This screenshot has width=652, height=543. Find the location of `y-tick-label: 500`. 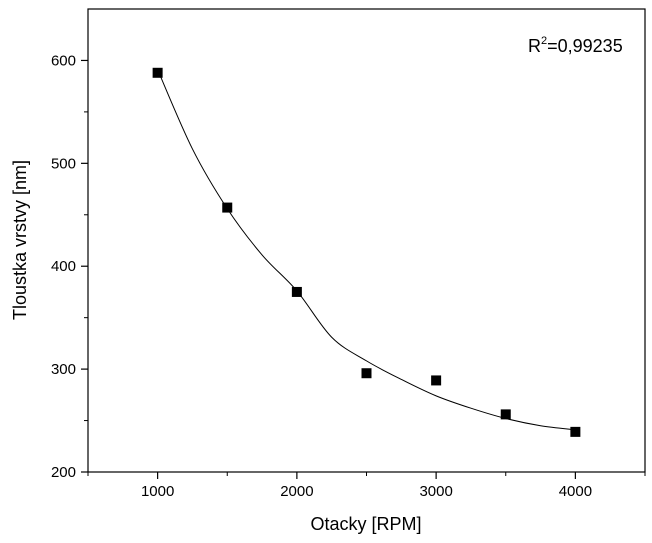

y-tick-label: 500 is located at coordinates (63, 163).